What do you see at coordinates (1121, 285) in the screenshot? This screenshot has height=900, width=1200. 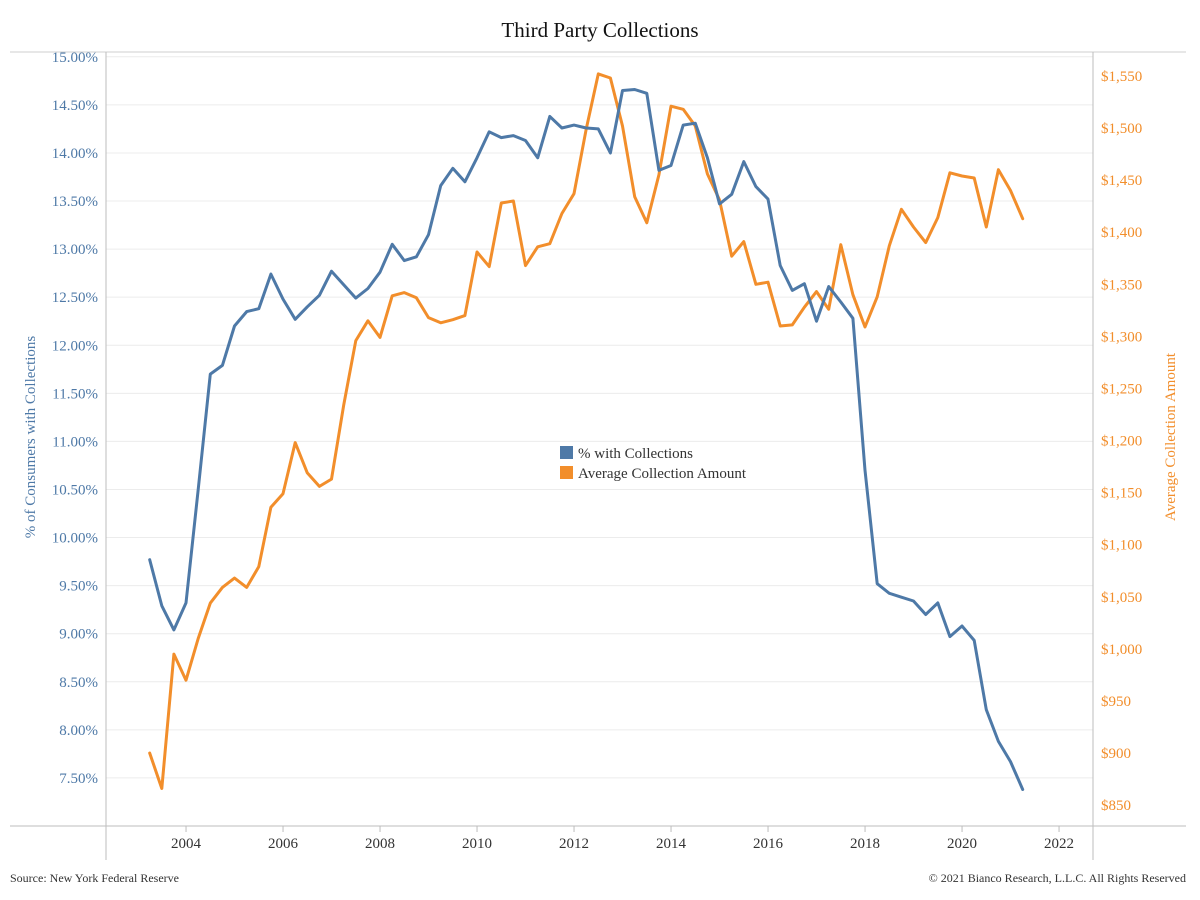 I see `right-tick-label: $1,350` at bounding box center [1121, 285].